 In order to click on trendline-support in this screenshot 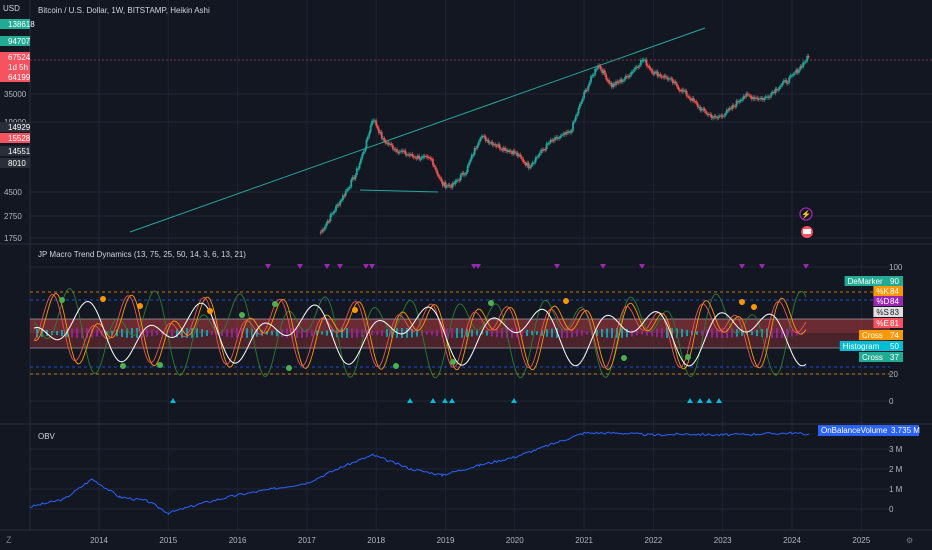, I will do `click(399, 191)`.